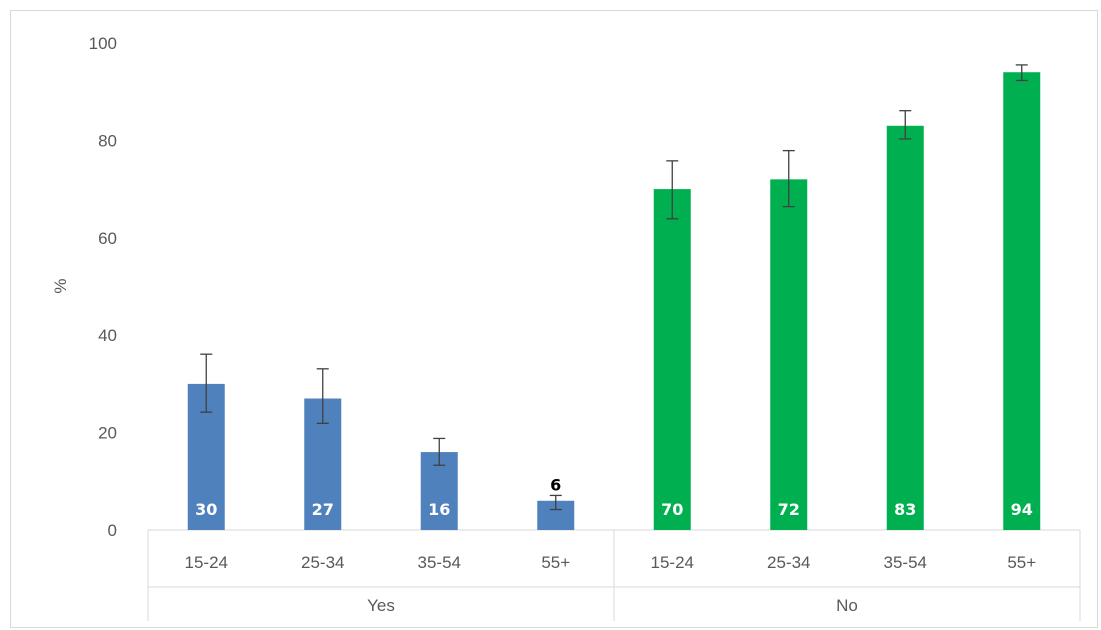 The image size is (1101, 630). What do you see at coordinates (107, 140) in the screenshot?
I see `y-tick-label: 80` at bounding box center [107, 140].